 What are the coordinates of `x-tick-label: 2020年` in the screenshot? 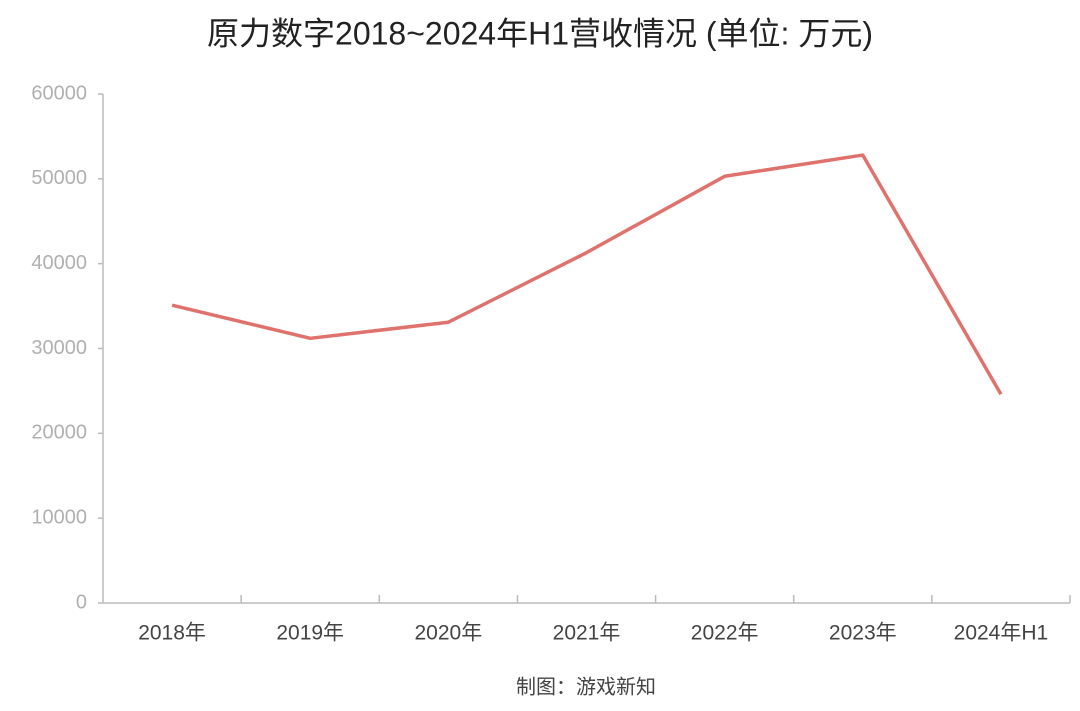 It's located at (448, 633).